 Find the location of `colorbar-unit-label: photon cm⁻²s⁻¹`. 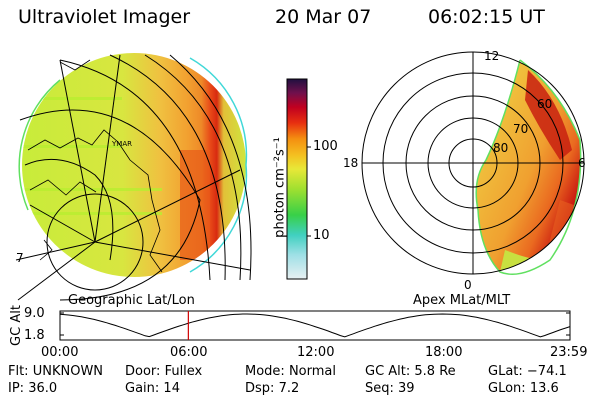

colorbar-unit-label: photon cm⁻²s⁻¹ is located at coordinates (280, 187).